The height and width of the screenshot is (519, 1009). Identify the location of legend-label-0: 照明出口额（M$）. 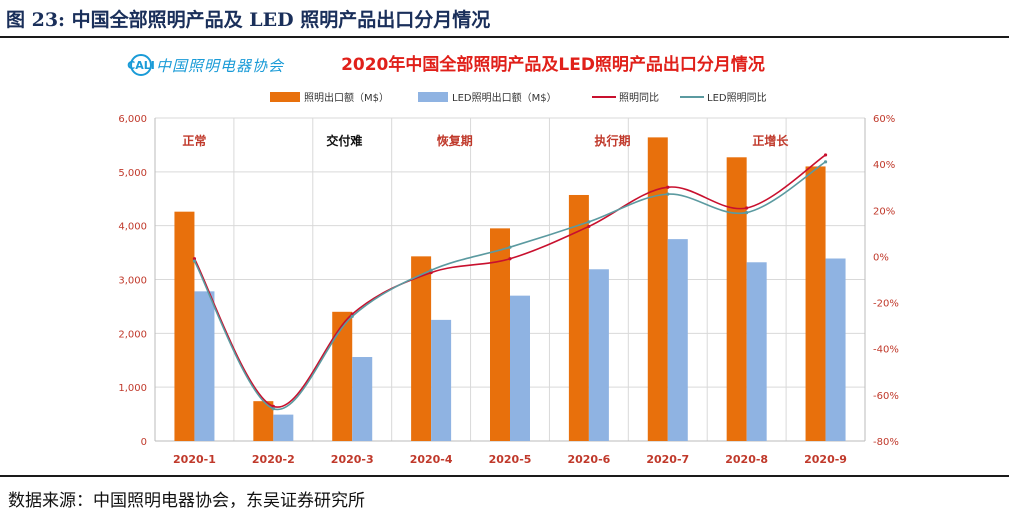
(346, 97).